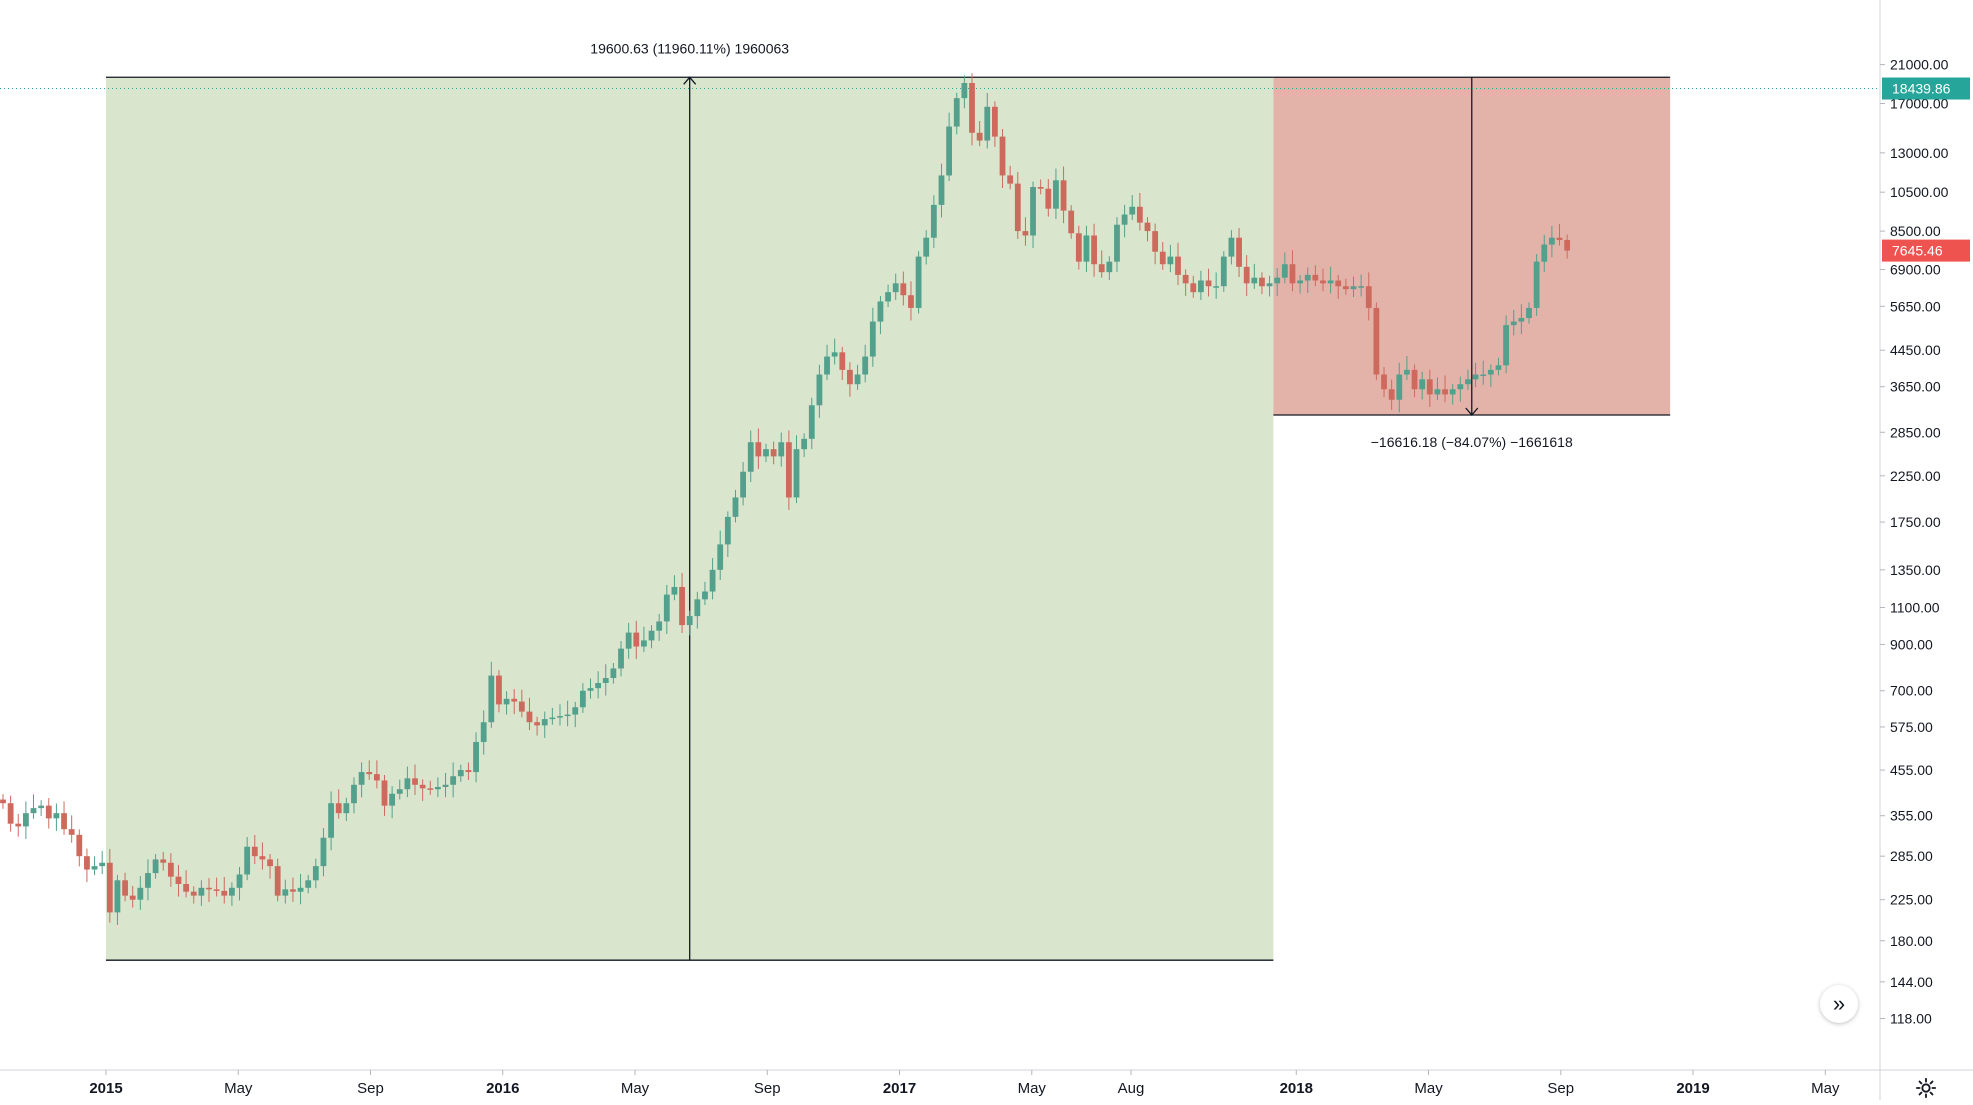  Describe the element at coordinates (1915, 432) in the screenshot. I see `price-tick-label: 2850.00` at that location.